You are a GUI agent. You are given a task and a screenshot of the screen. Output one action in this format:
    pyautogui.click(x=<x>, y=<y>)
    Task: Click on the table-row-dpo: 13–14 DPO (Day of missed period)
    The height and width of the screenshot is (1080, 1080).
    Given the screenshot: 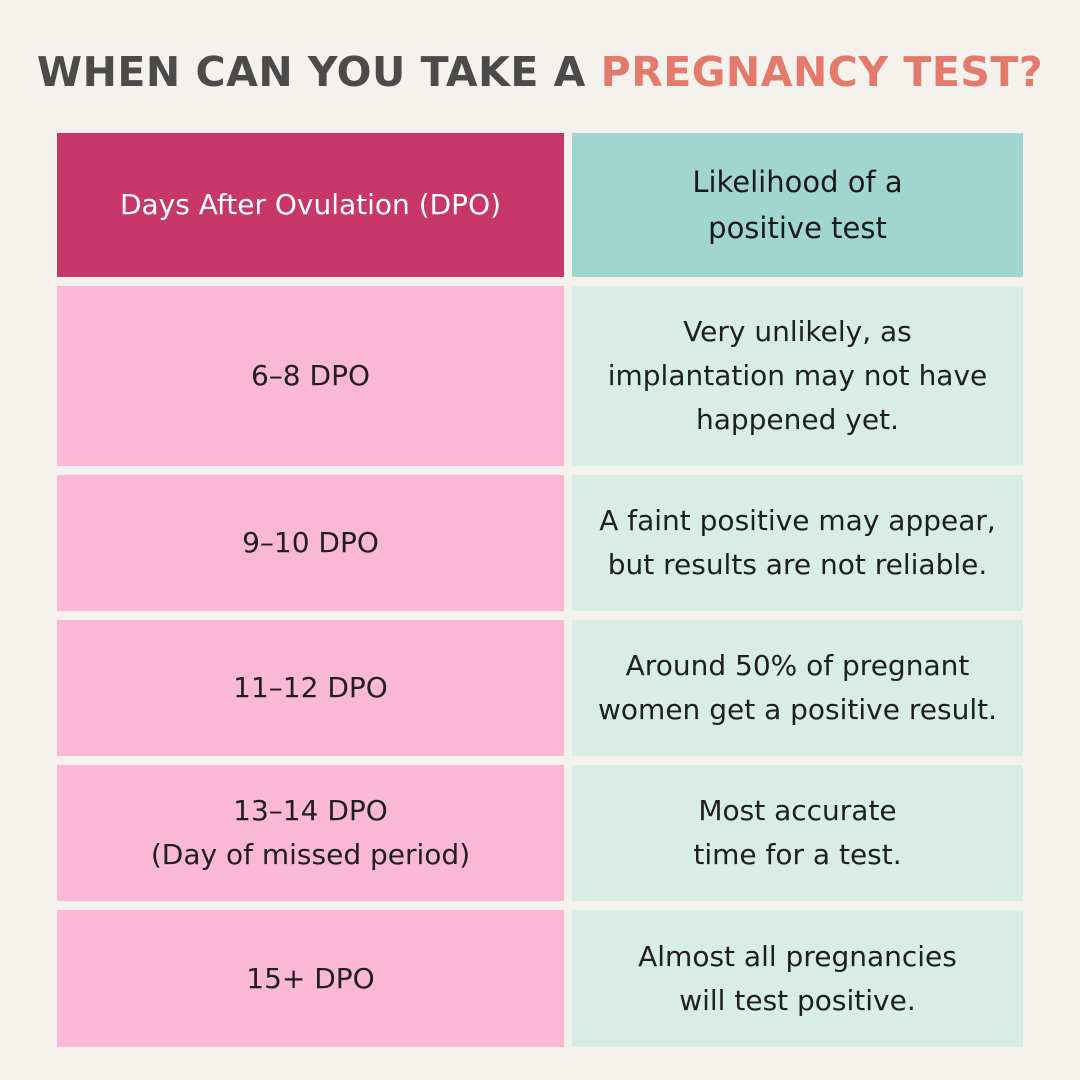 What is the action you would take?
    pyautogui.click(x=310, y=833)
    